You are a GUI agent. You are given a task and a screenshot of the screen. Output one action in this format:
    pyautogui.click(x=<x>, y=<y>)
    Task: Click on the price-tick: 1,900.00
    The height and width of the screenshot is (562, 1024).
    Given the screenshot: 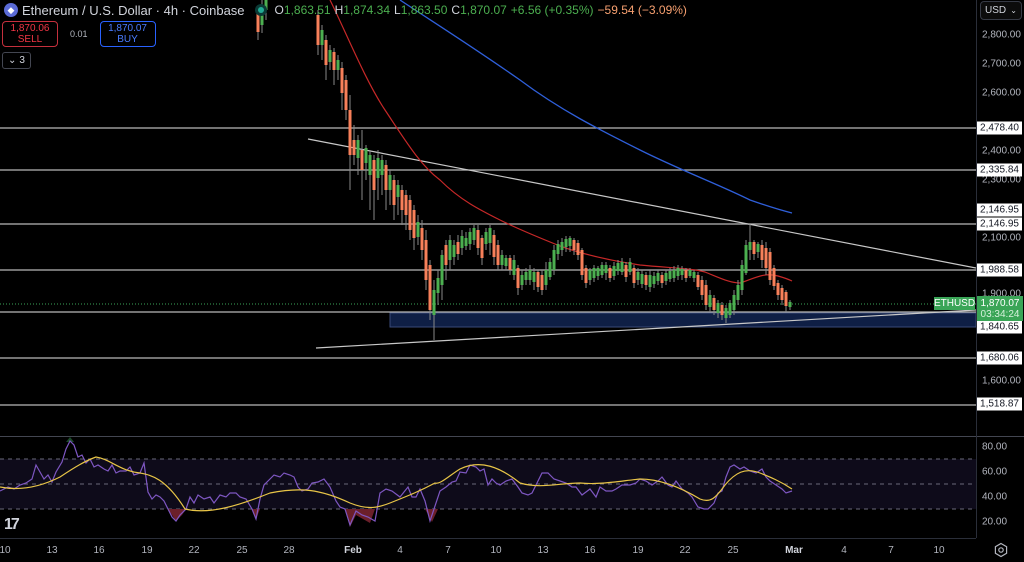 What is the action you would take?
    pyautogui.click(x=1001, y=294)
    